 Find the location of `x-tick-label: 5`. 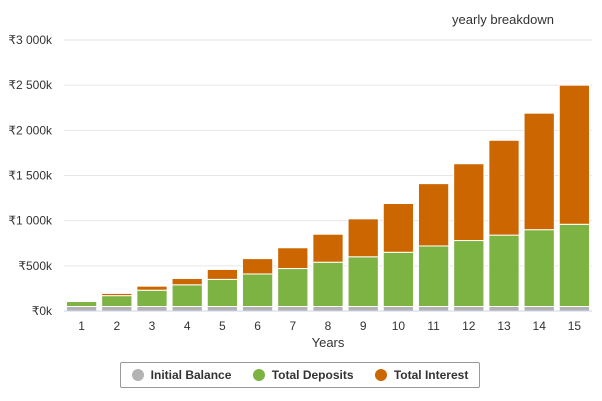

x-tick-label: 5 is located at coordinates (222, 326).